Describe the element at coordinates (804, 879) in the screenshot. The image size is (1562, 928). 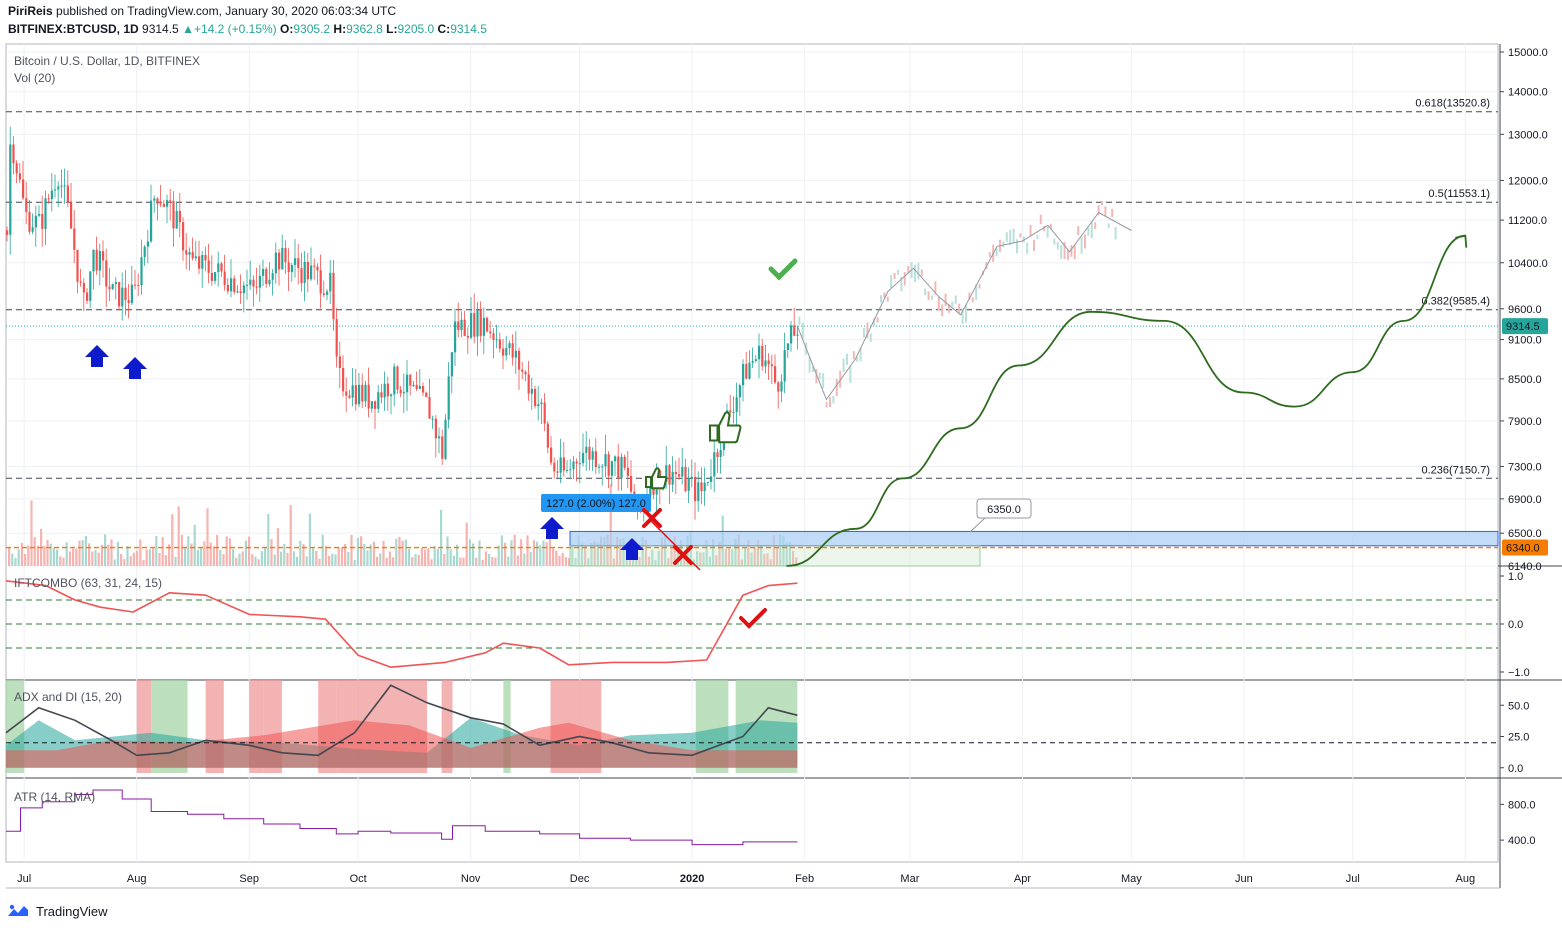
I see `x-tick-label: Feb` at that location.